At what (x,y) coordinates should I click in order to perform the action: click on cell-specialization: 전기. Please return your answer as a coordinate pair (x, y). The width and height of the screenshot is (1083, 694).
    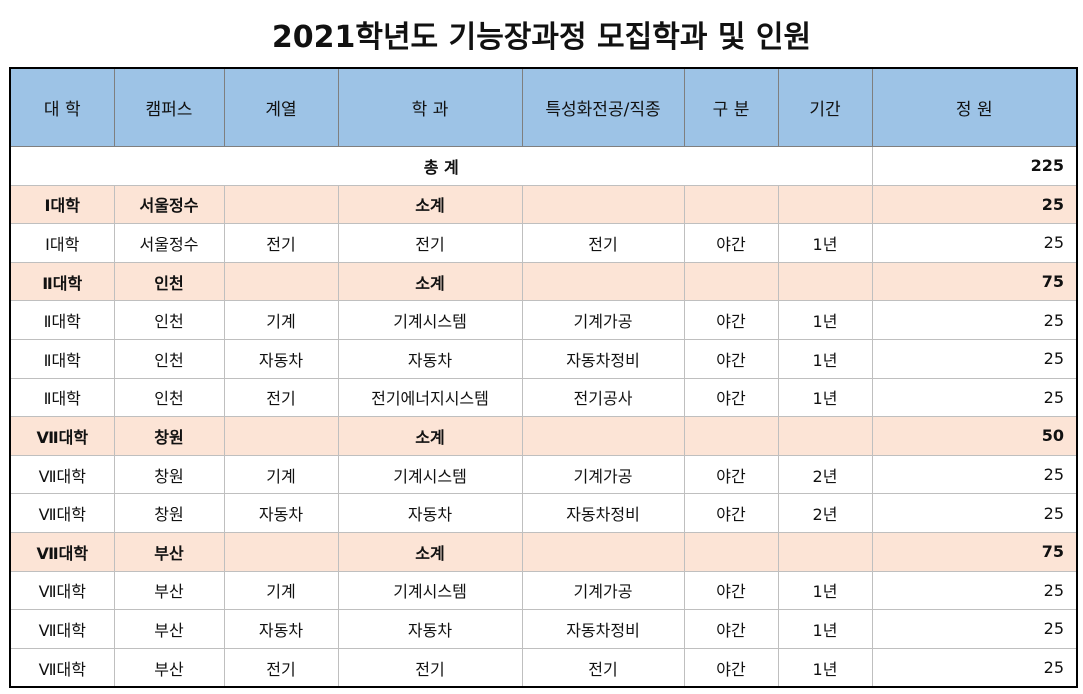
    Looking at the image, I should click on (603, 243).